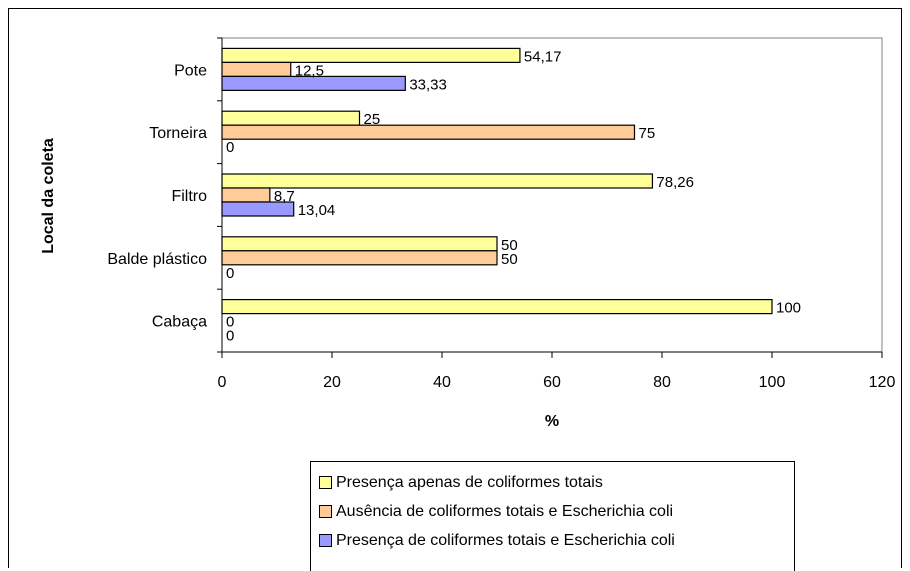 Image resolution: width=910 pixels, height=571 pixels. I want to click on legend-label: Presença apenas de coliformes totais, so click(469, 482).